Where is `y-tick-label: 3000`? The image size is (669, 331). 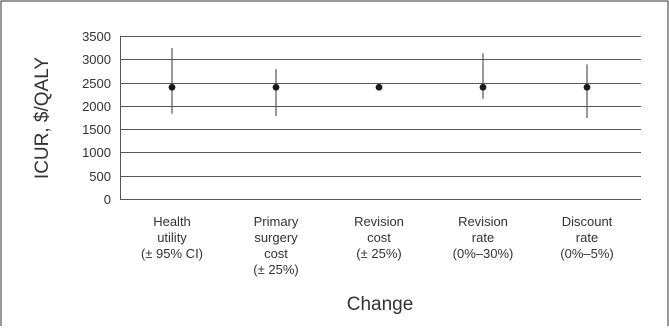 y-tick-label: 3000 is located at coordinates (96, 59).